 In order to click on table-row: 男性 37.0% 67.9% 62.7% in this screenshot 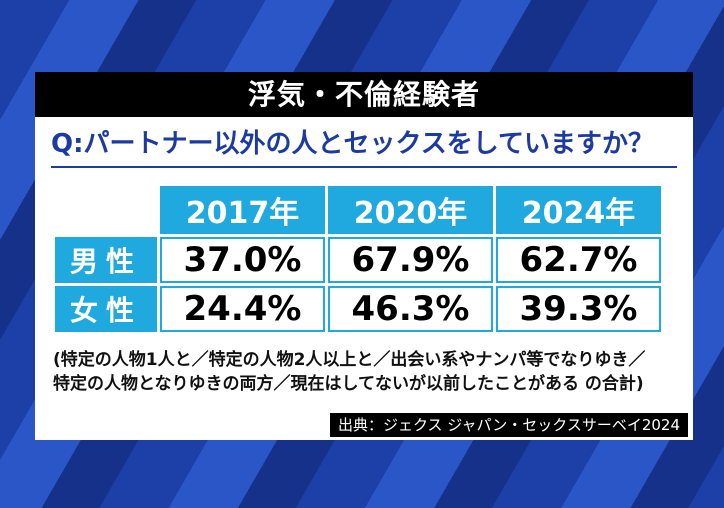, I will do `click(358, 260)`.